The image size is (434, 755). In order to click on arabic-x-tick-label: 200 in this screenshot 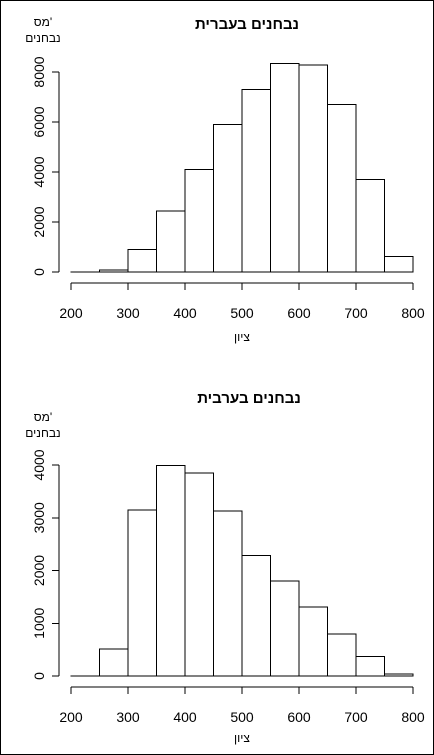, I will do `click(71, 717)`.